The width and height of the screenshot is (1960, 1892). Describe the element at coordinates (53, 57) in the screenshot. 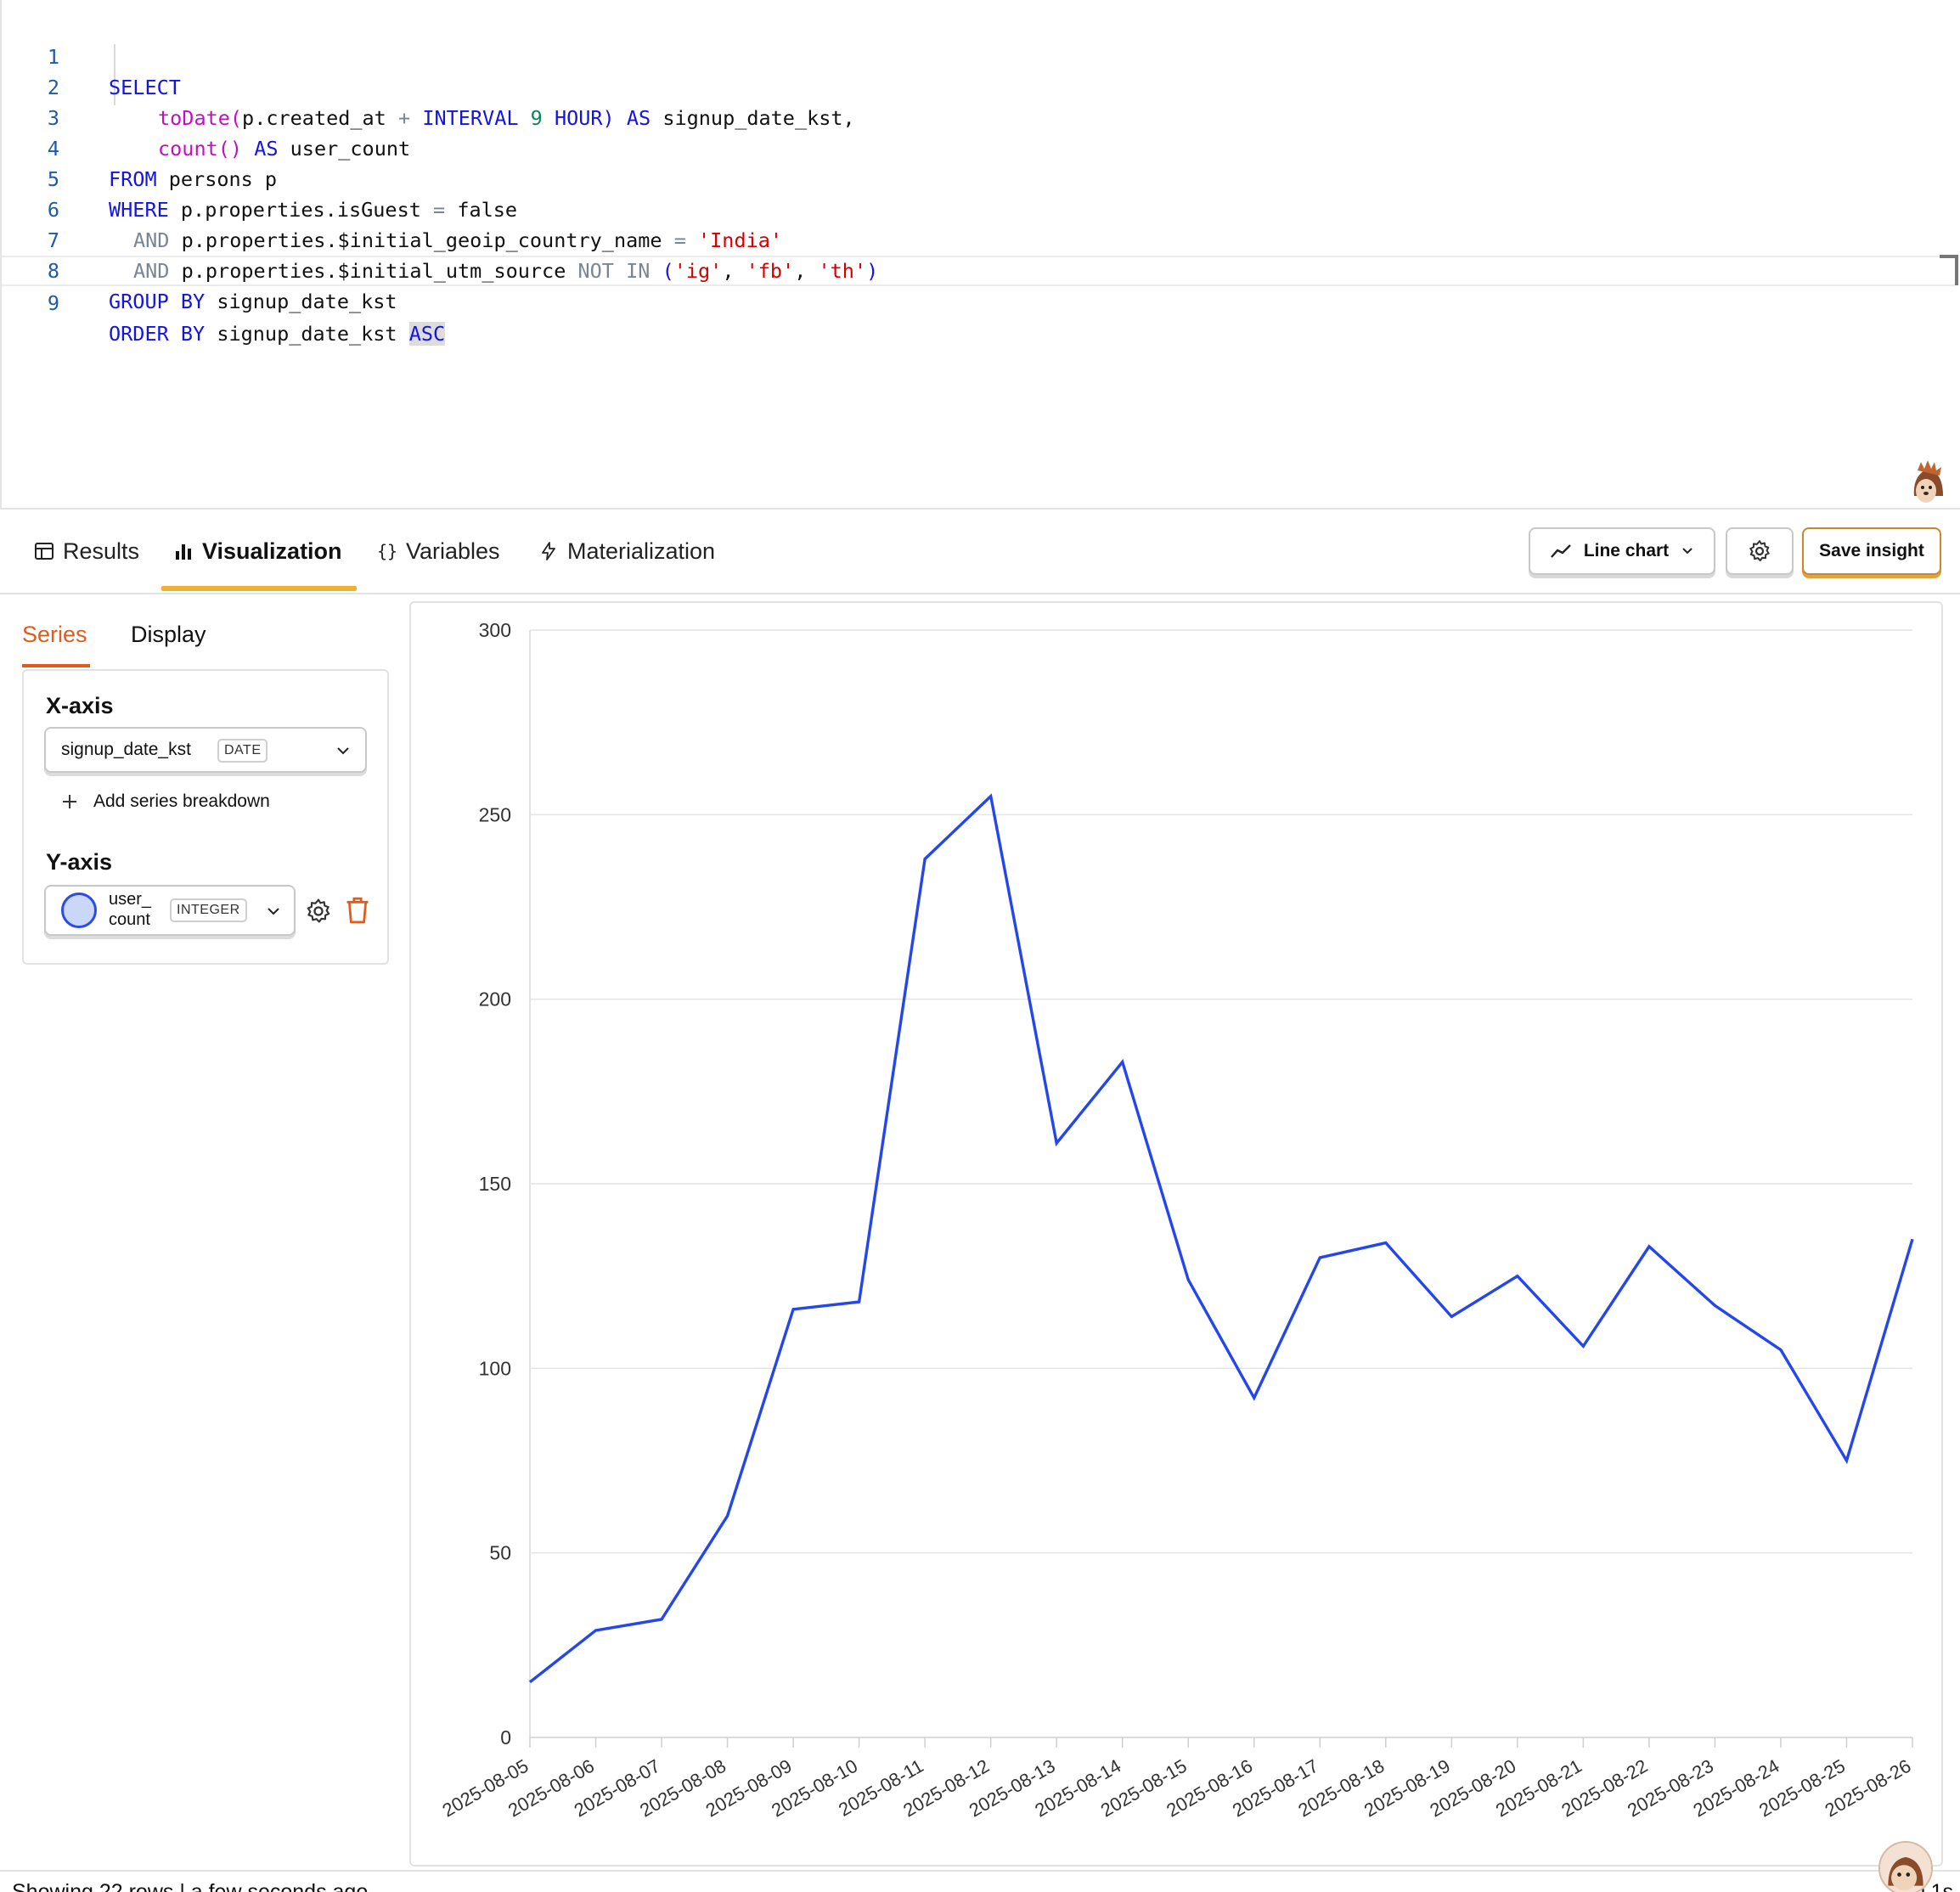

I see `line-number: 1` at that location.